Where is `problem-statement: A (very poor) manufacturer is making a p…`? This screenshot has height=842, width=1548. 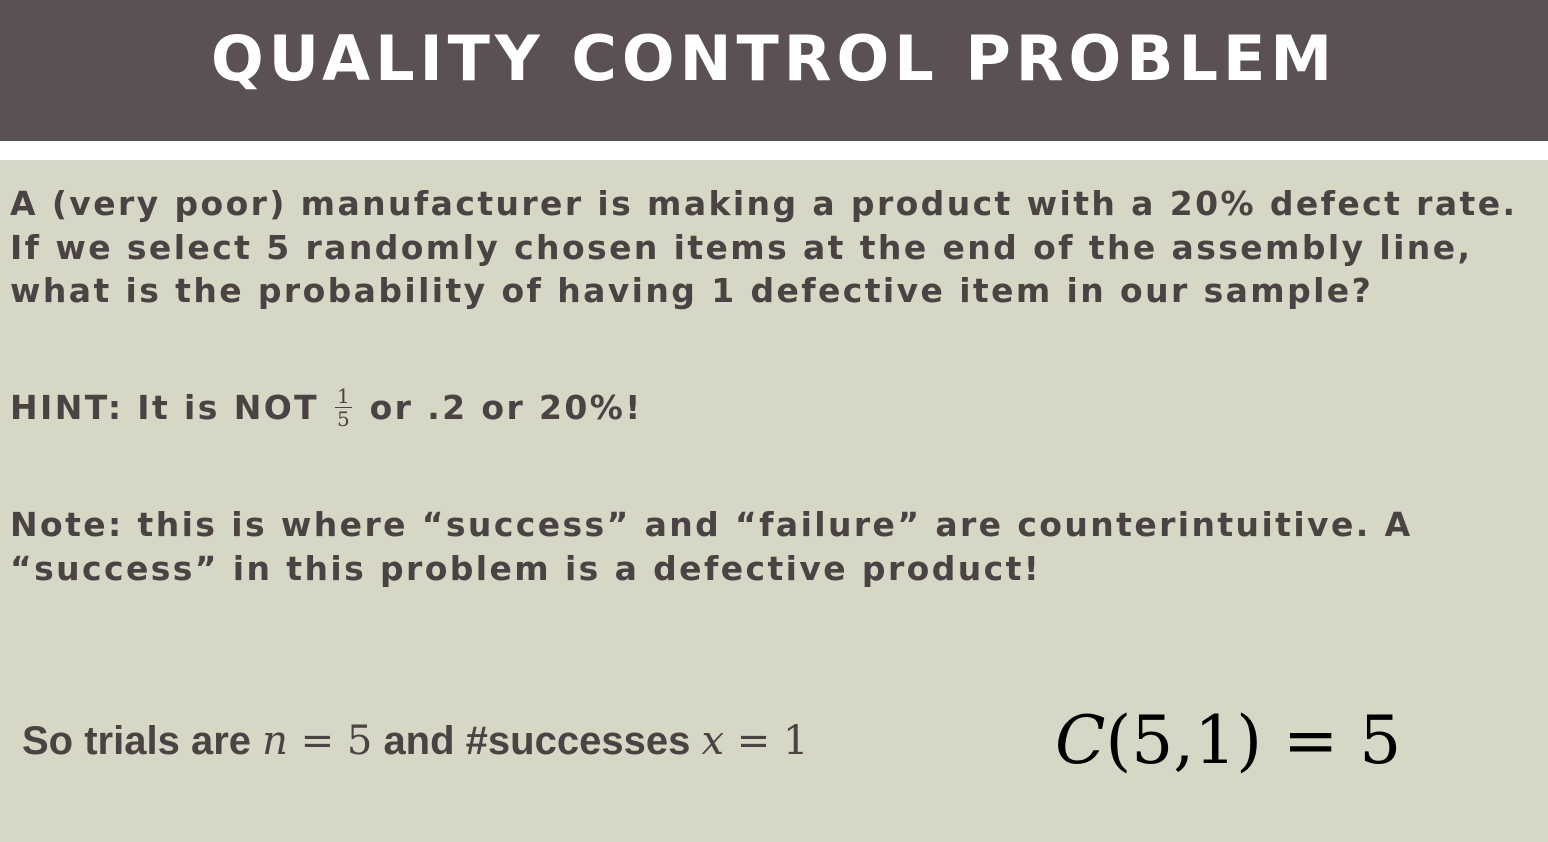 problem-statement: A (very poor) manufacturer is making a p… is located at coordinates (764, 247).